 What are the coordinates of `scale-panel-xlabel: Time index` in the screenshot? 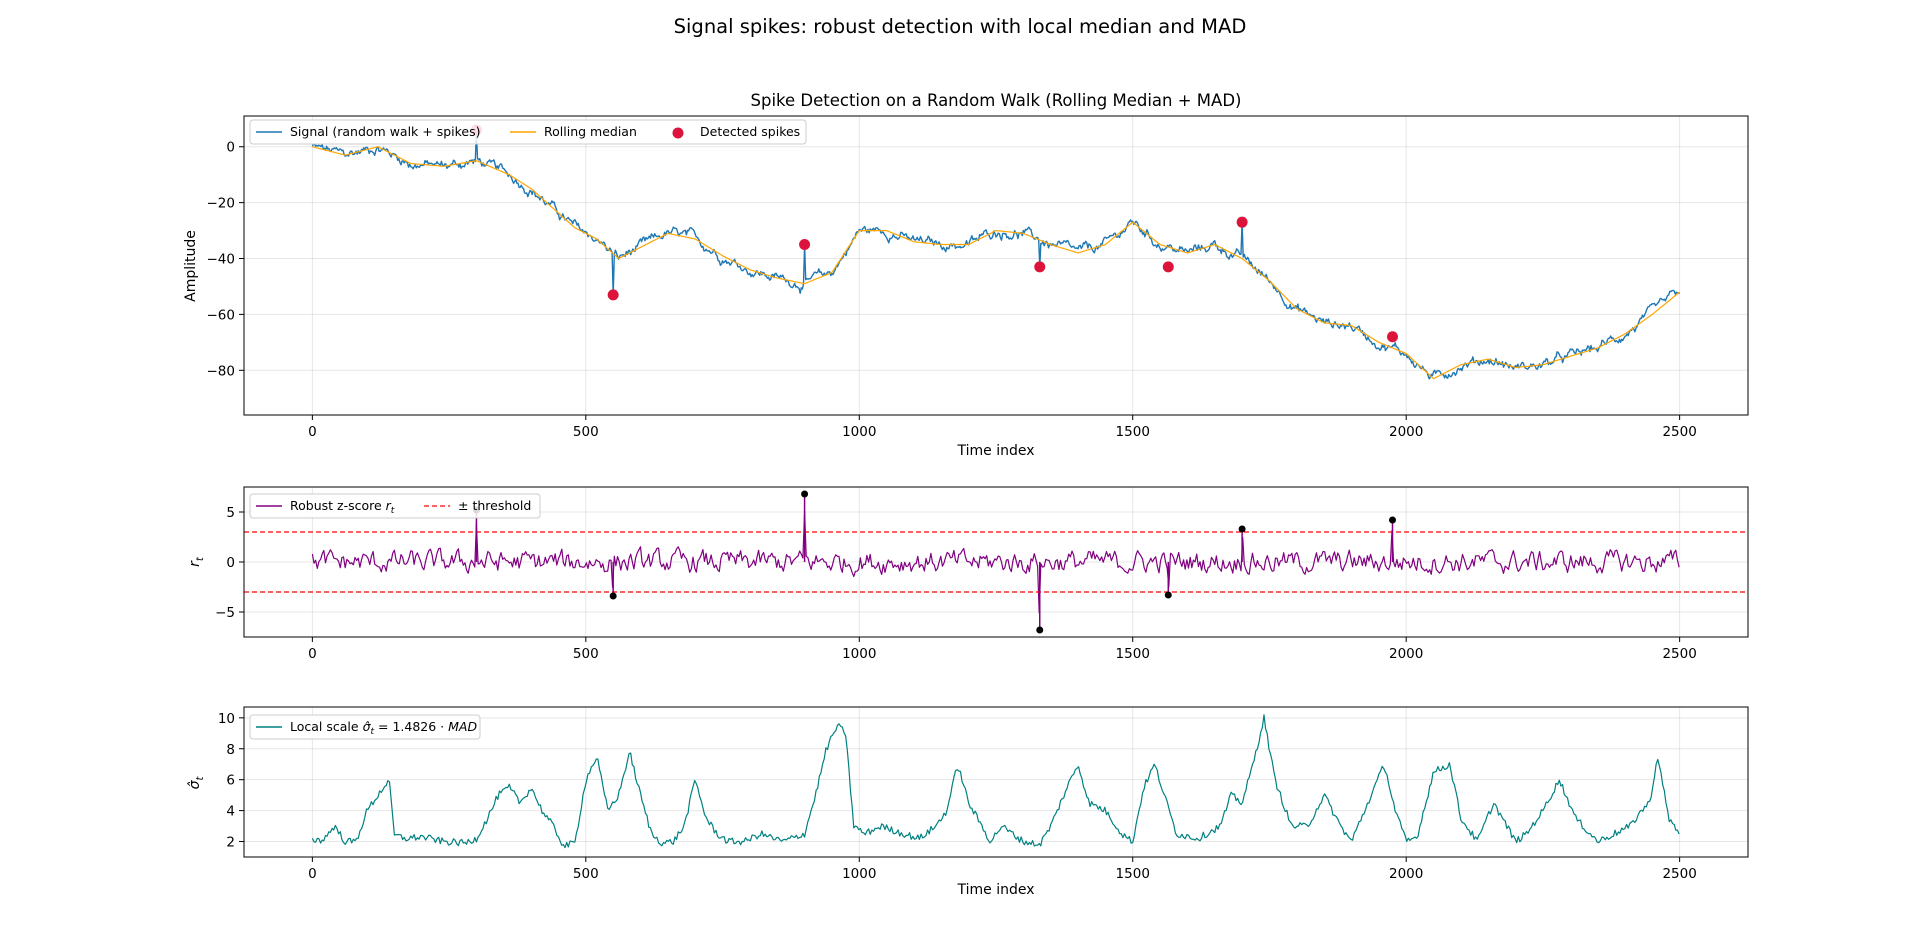 It's located at (995, 890).